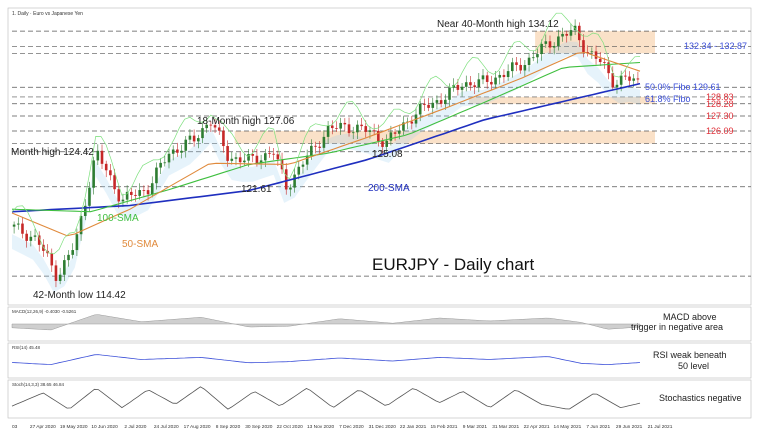  I want to click on resistance-zones, so click(444, 87).